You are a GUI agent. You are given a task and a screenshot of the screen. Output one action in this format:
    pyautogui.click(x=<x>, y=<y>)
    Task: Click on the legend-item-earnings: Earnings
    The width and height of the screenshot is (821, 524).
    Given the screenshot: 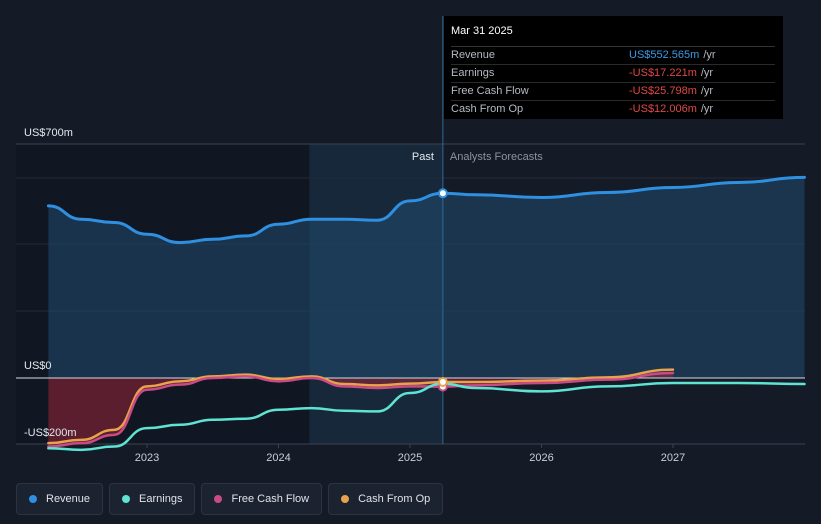 What is the action you would take?
    pyautogui.click(x=152, y=499)
    